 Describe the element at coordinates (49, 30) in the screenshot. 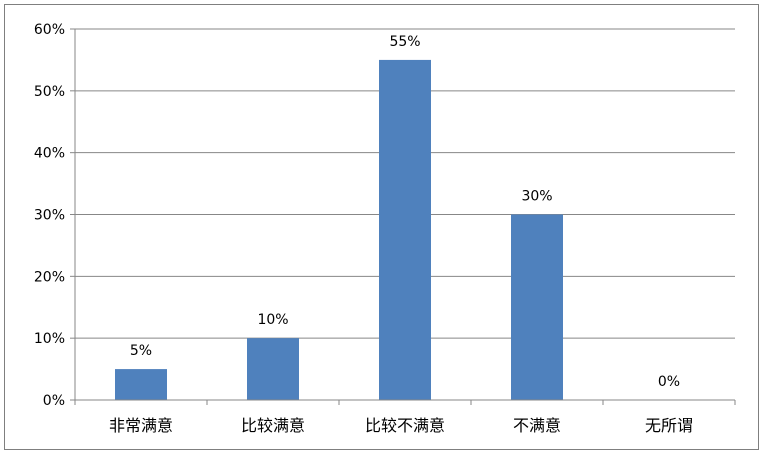

I see `y-tick-label: 60%` at that location.